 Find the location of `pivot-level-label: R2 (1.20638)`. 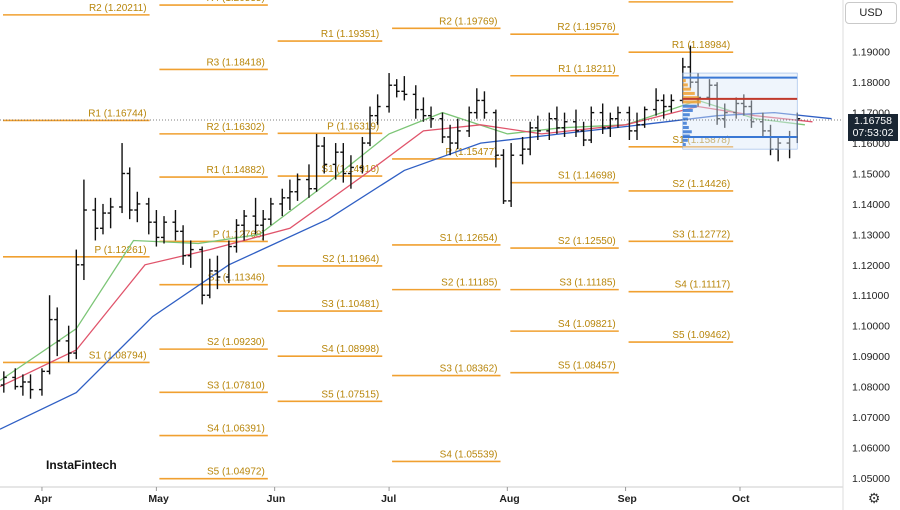

pivot-level-label: R2 (1.20638) is located at coordinates (701, 0).